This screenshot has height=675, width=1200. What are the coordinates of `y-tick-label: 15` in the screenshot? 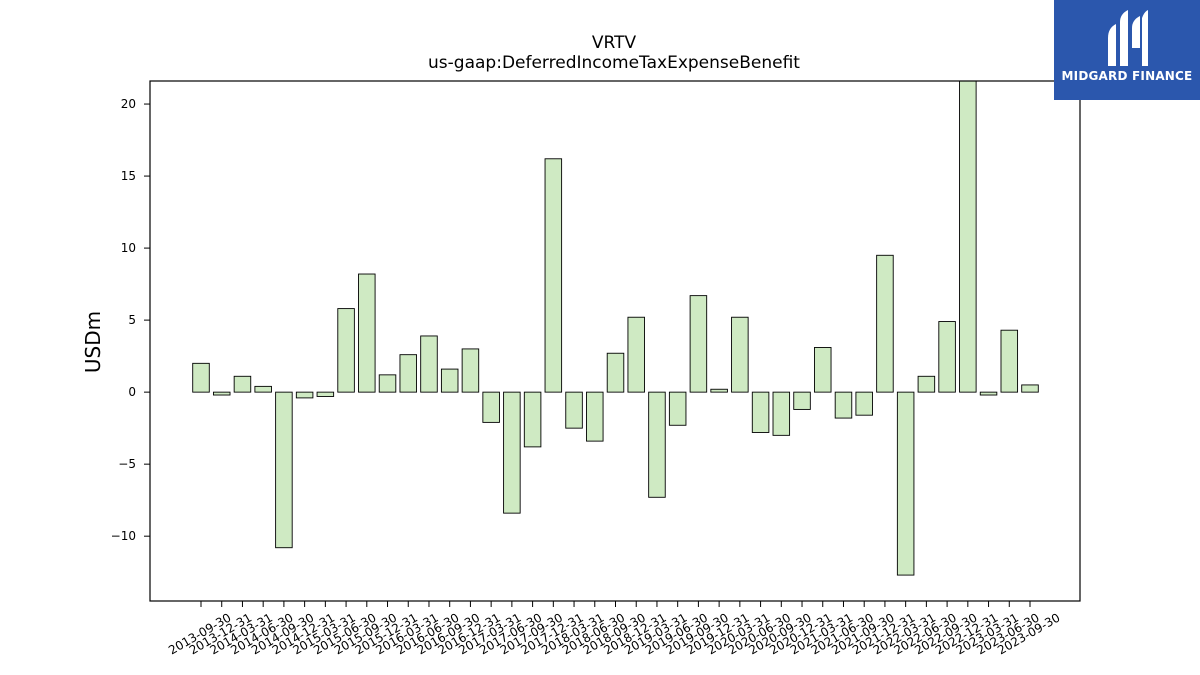 It's located at (128, 176).